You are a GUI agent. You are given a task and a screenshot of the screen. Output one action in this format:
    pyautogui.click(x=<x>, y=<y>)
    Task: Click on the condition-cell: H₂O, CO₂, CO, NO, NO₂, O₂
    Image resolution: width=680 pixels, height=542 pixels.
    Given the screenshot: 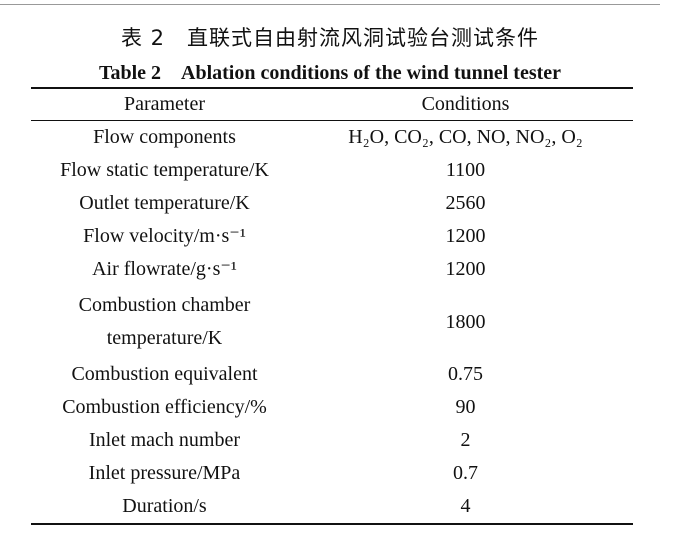 What is the action you would take?
    pyautogui.click(x=465, y=137)
    